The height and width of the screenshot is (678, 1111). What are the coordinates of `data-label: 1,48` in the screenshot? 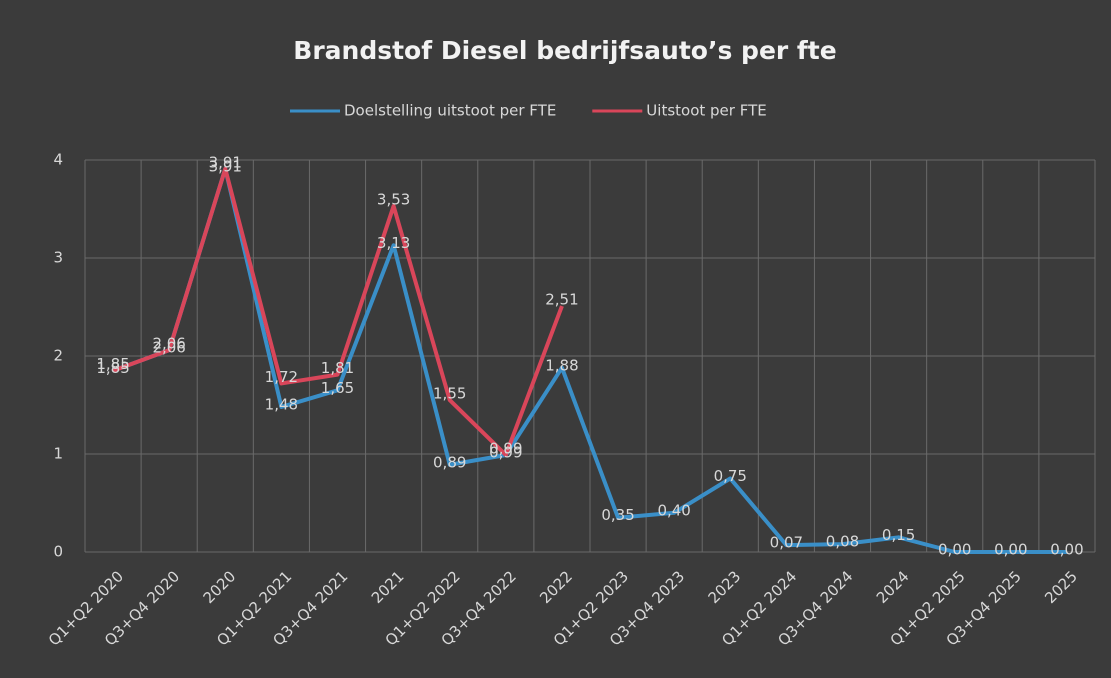 It's located at (281, 404).